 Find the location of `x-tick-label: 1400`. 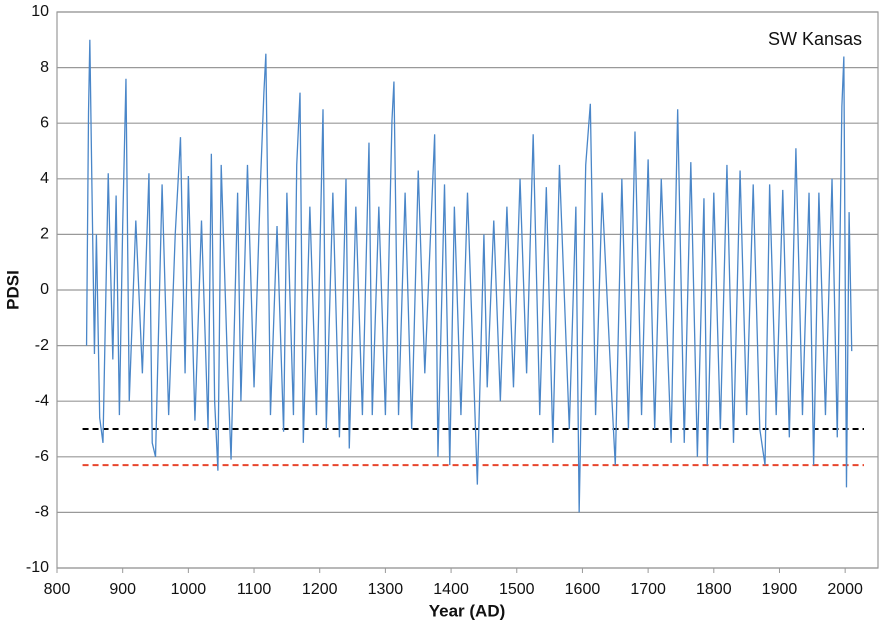

x-tick-label: 1400 is located at coordinates (451, 589).